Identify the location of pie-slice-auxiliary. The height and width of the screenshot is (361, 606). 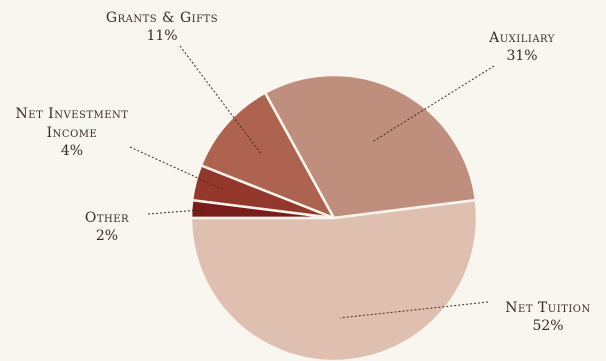
(370, 146).